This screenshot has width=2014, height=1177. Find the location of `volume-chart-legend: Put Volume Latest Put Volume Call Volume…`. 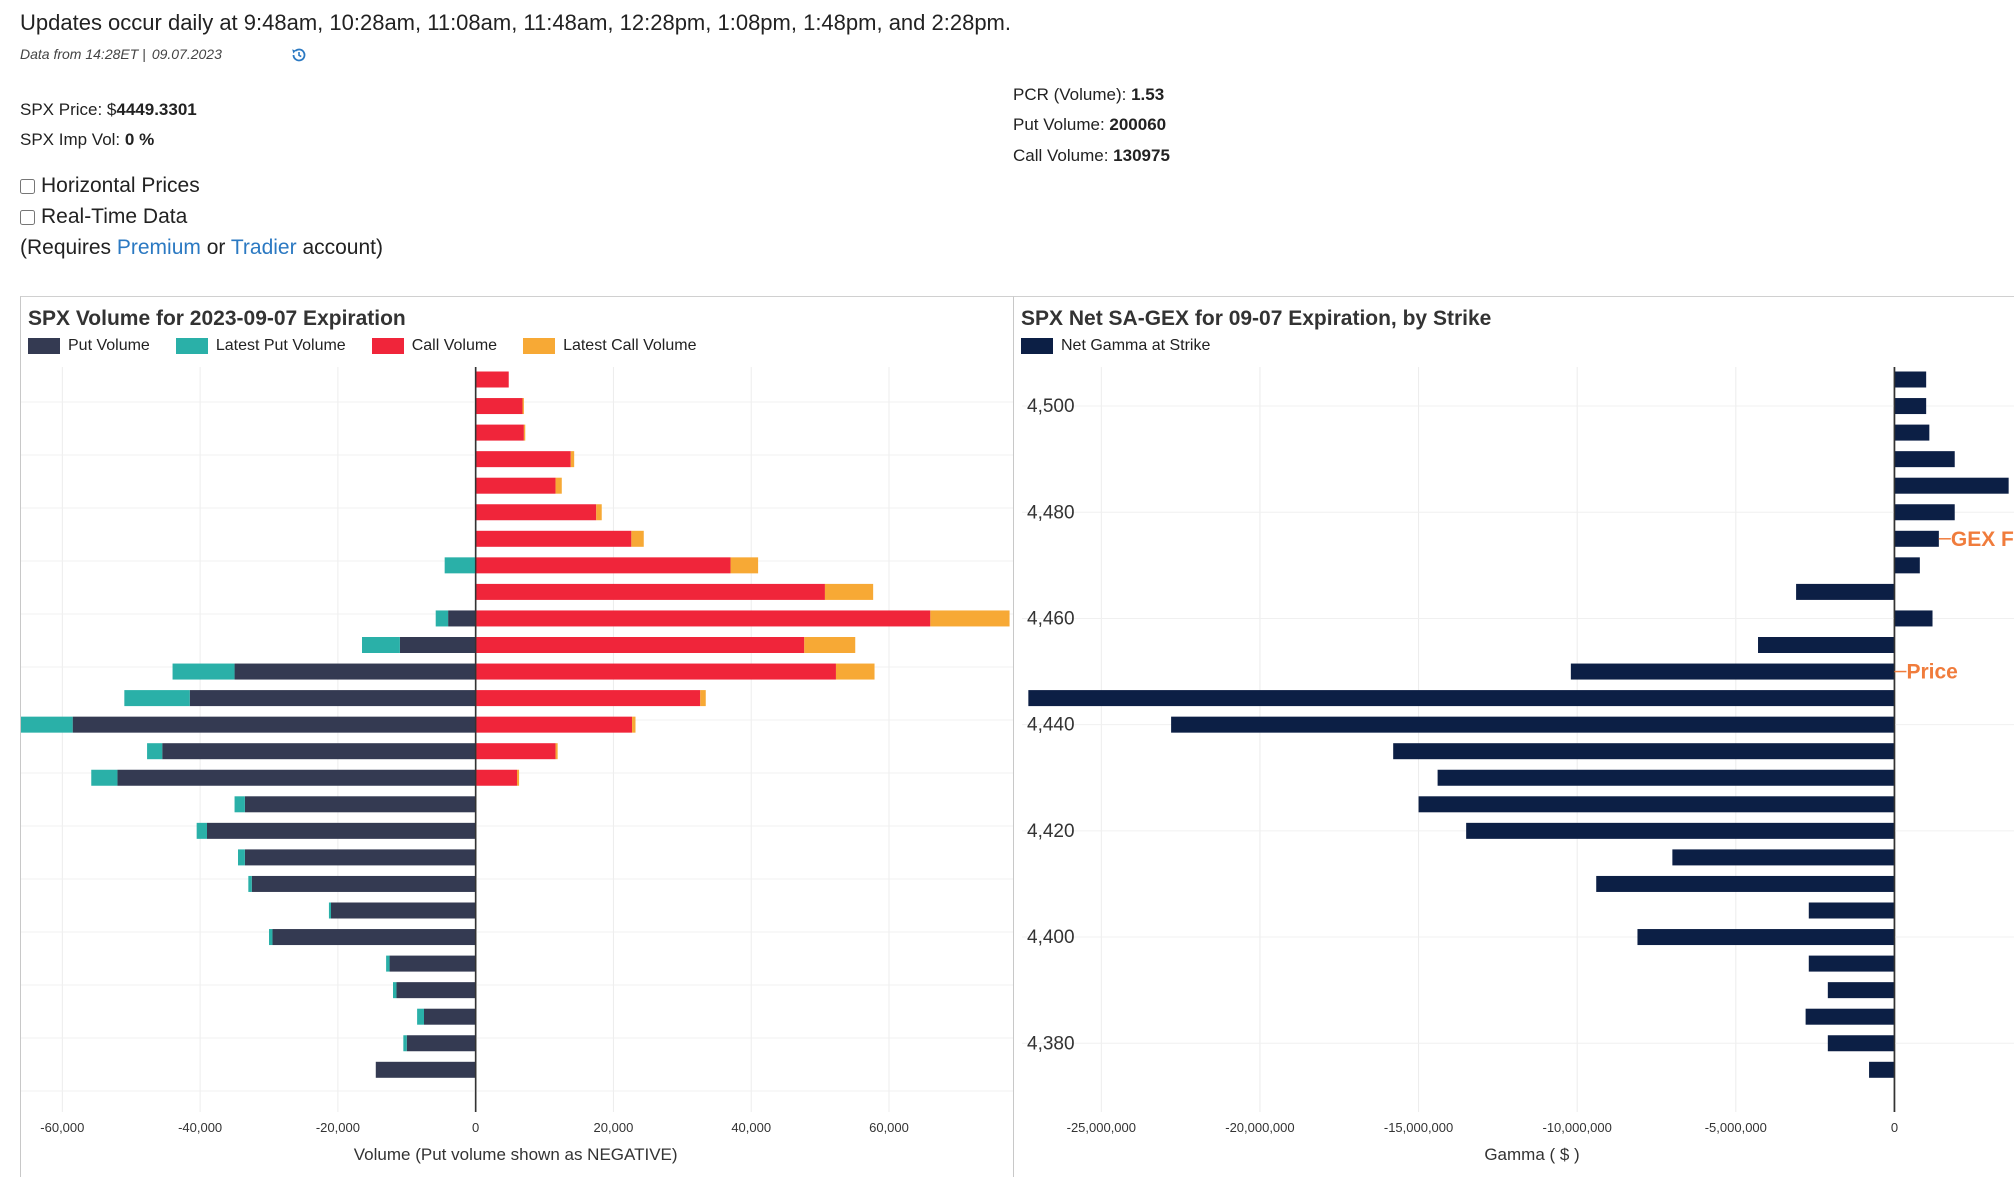

volume-chart-legend: Put Volume Latest Put Volume Call Volume… is located at coordinates (362, 346).